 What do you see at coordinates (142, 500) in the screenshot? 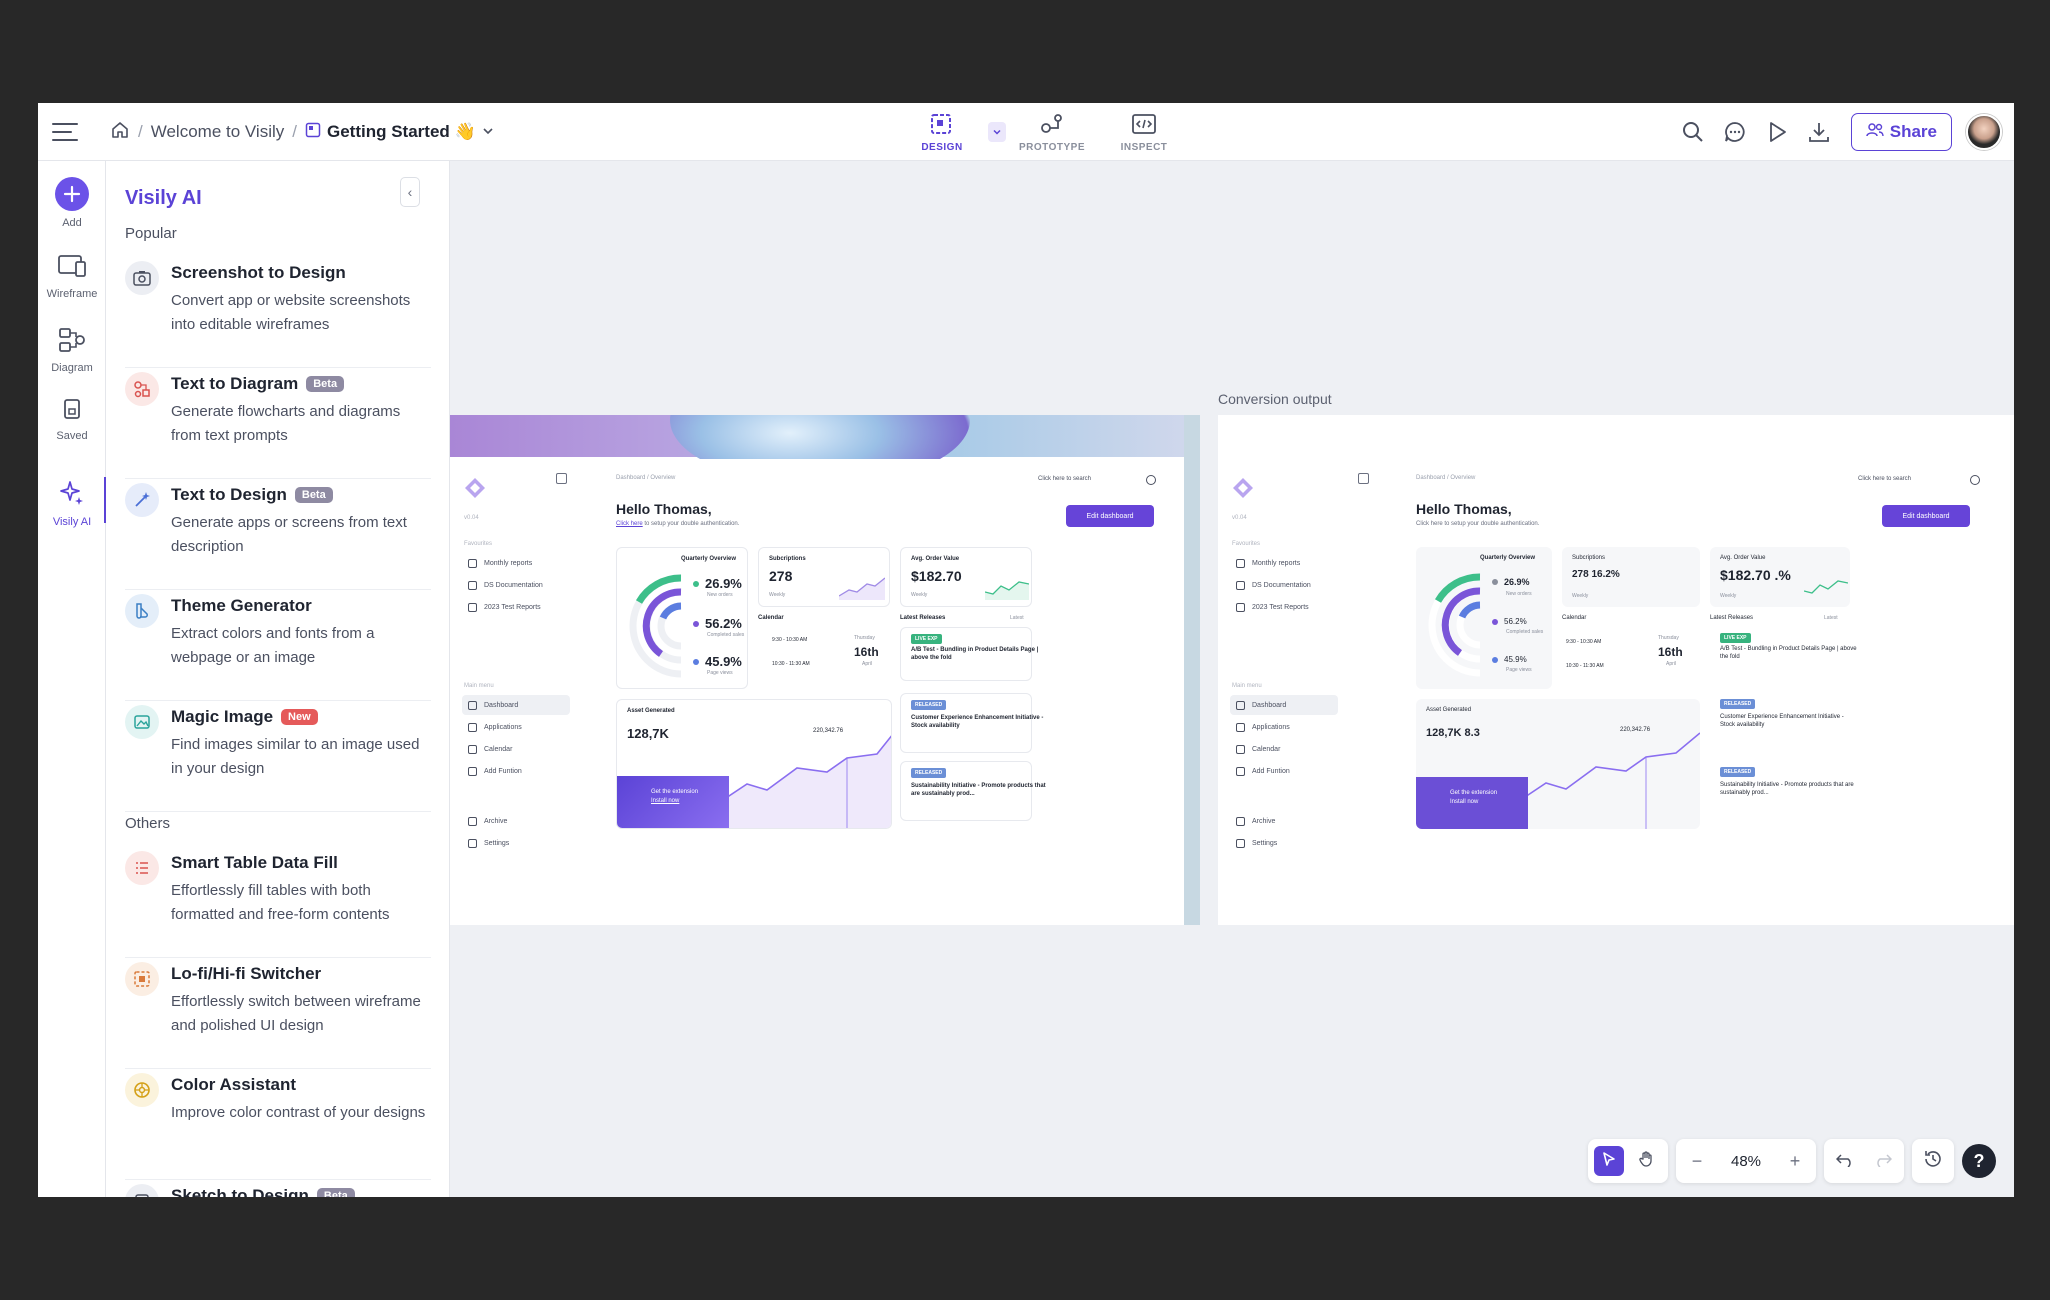
I see `magic-wand-icon` at bounding box center [142, 500].